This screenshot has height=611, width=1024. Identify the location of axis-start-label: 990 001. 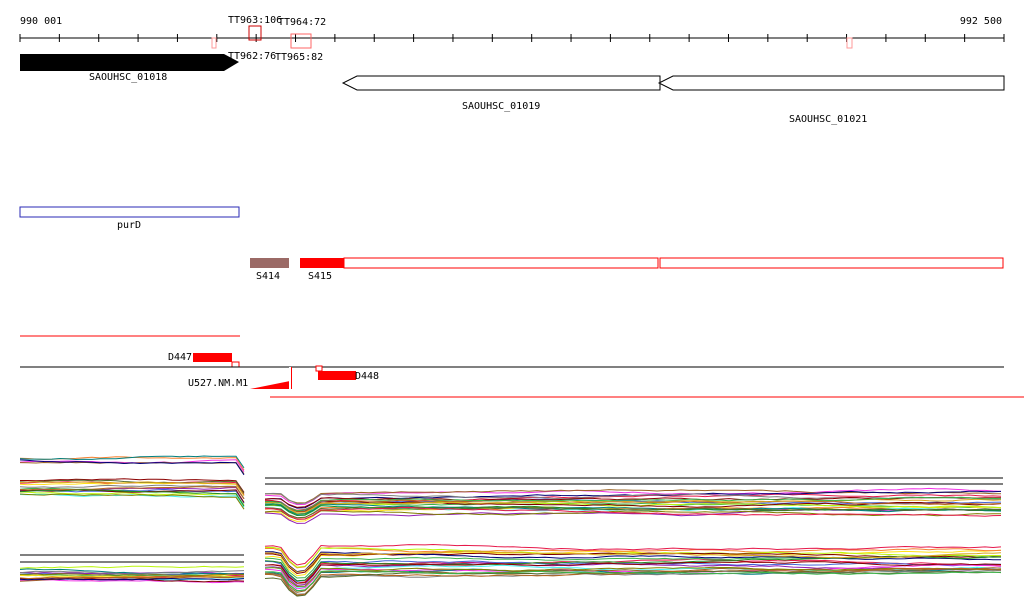
(41, 21).